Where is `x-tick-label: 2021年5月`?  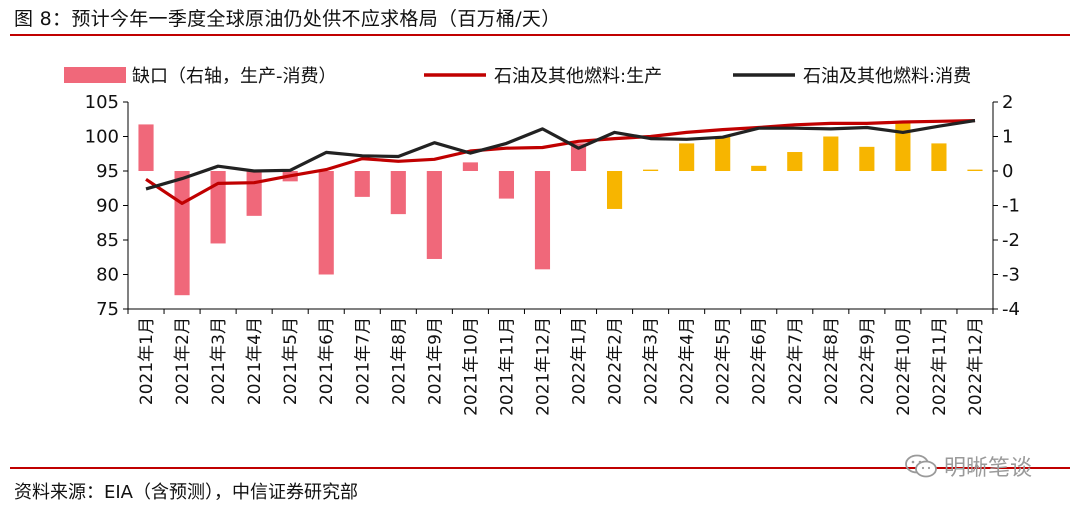 x-tick-label: 2021年5月 is located at coordinates (291, 361).